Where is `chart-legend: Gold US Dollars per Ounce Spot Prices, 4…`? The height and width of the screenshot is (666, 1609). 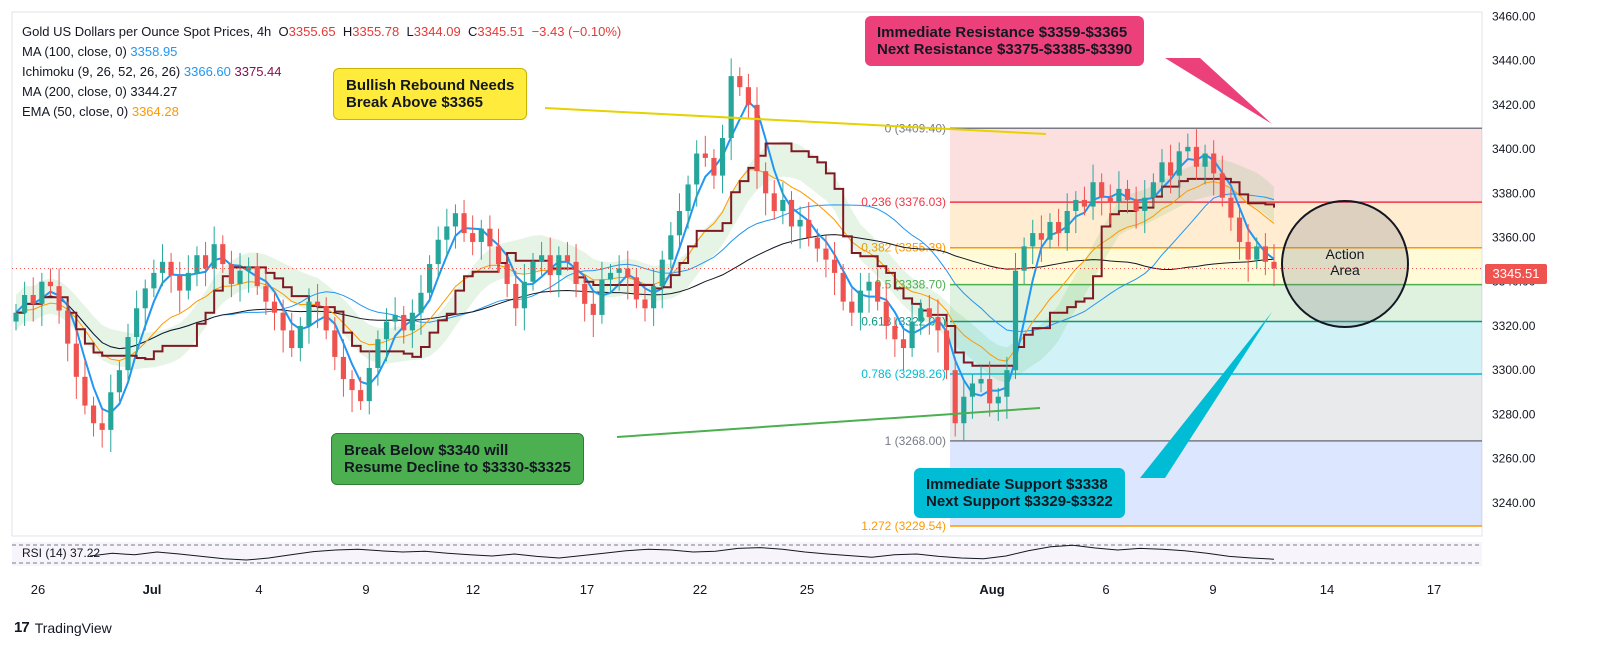
chart-legend: Gold US Dollars per Ounce Spot Prices, 4… is located at coordinates (321, 72).